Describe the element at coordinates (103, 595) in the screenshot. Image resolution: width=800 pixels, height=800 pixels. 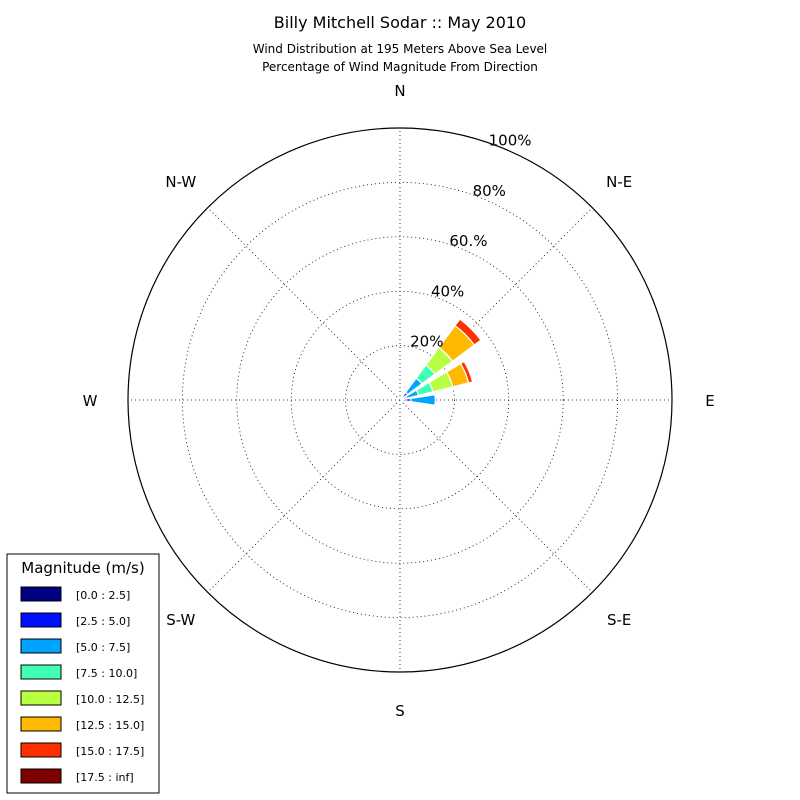
I see `legend-label: [0.0 : 2.5]` at that location.